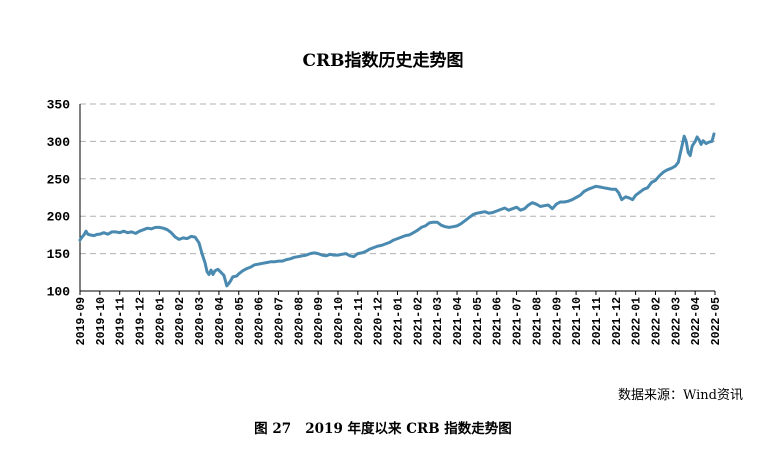 The width and height of the screenshot is (766, 457). Describe the element at coordinates (59, 254) in the screenshot. I see `y-tick-label: 150` at that location.